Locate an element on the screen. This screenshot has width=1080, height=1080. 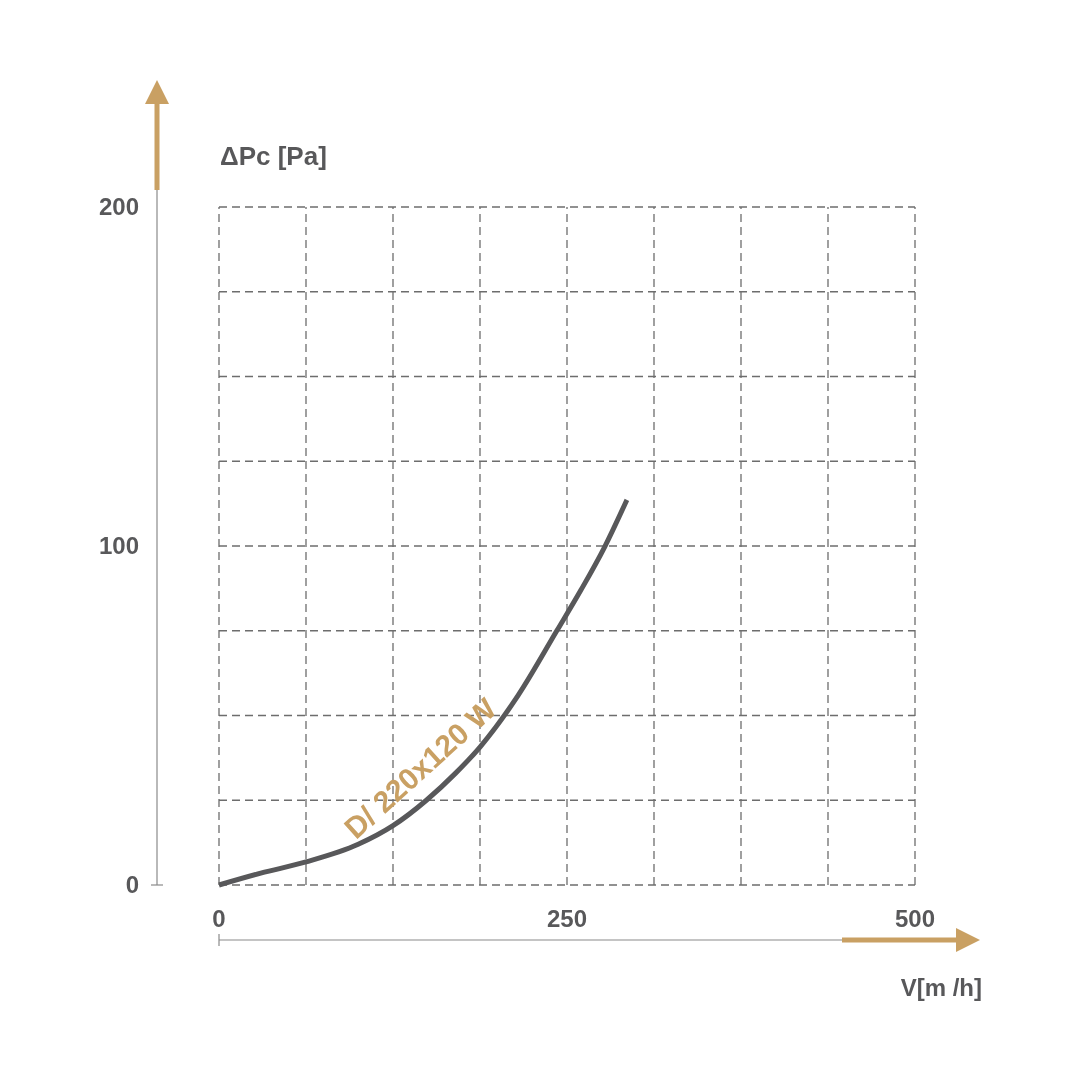
x-tick-label: 0 is located at coordinates (219, 918).